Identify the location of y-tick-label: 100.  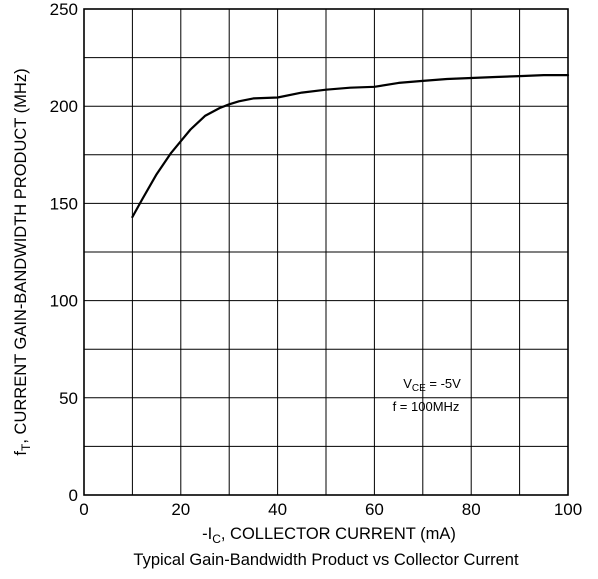
(64, 301).